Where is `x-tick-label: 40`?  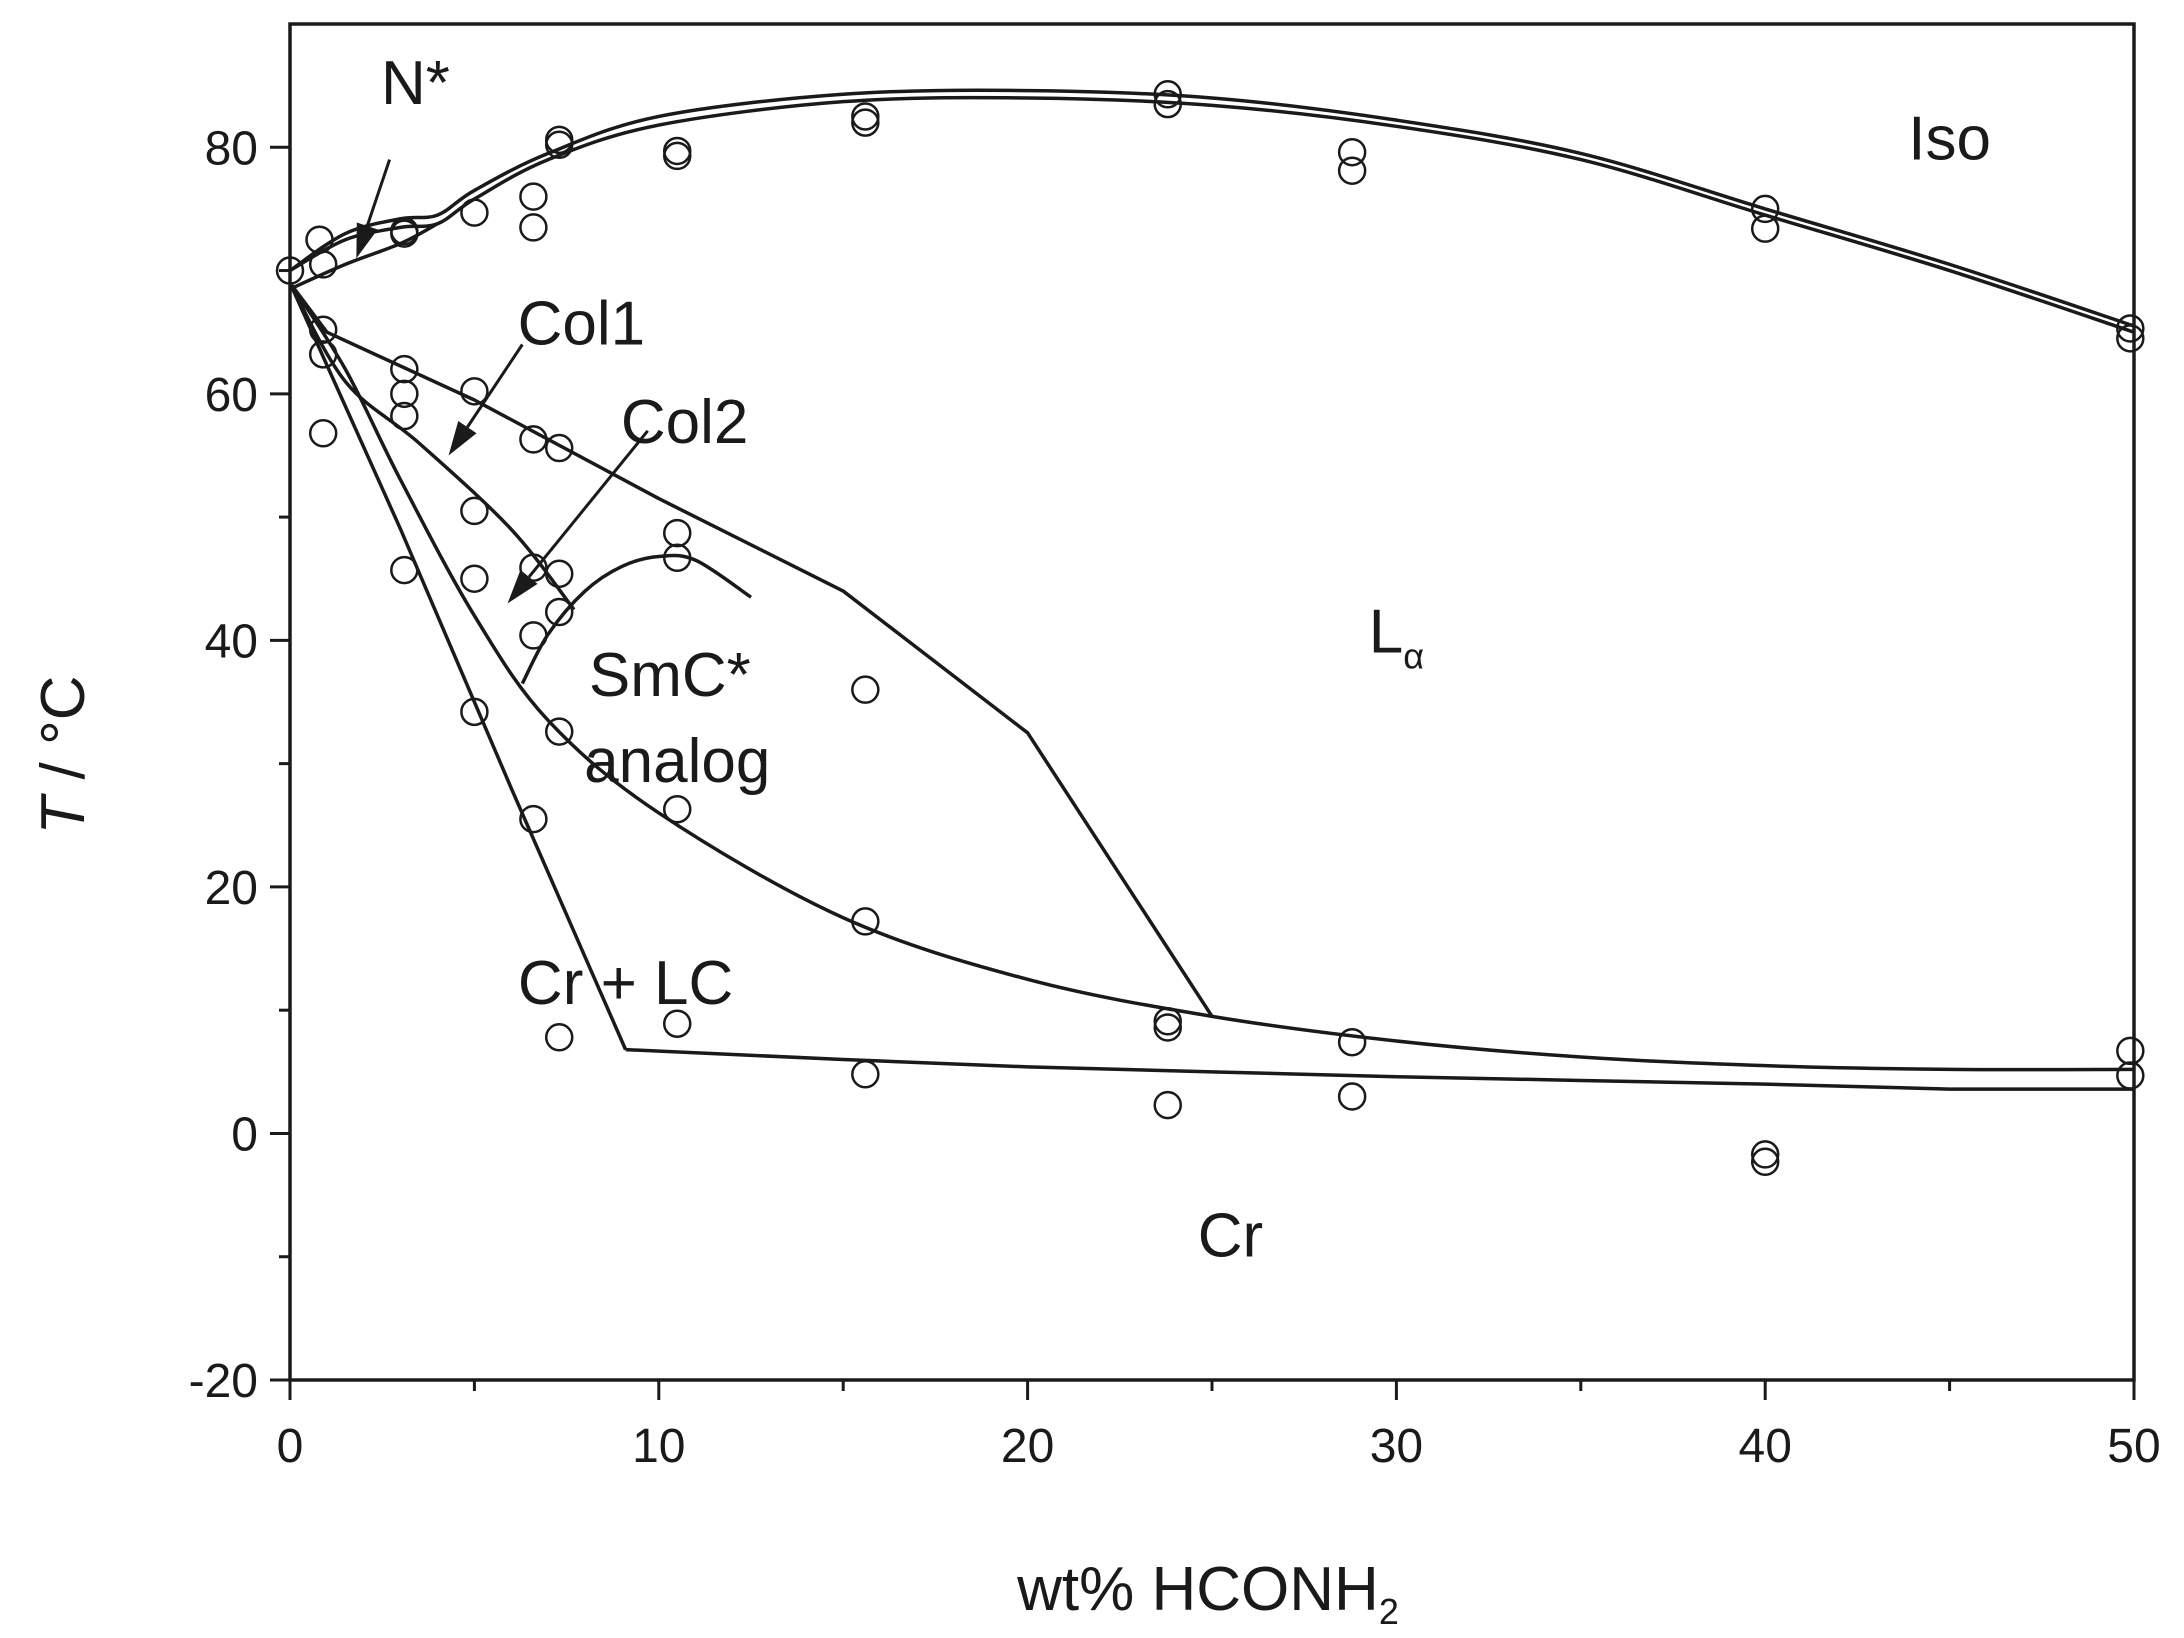 x-tick-label: 40 is located at coordinates (1765, 1446).